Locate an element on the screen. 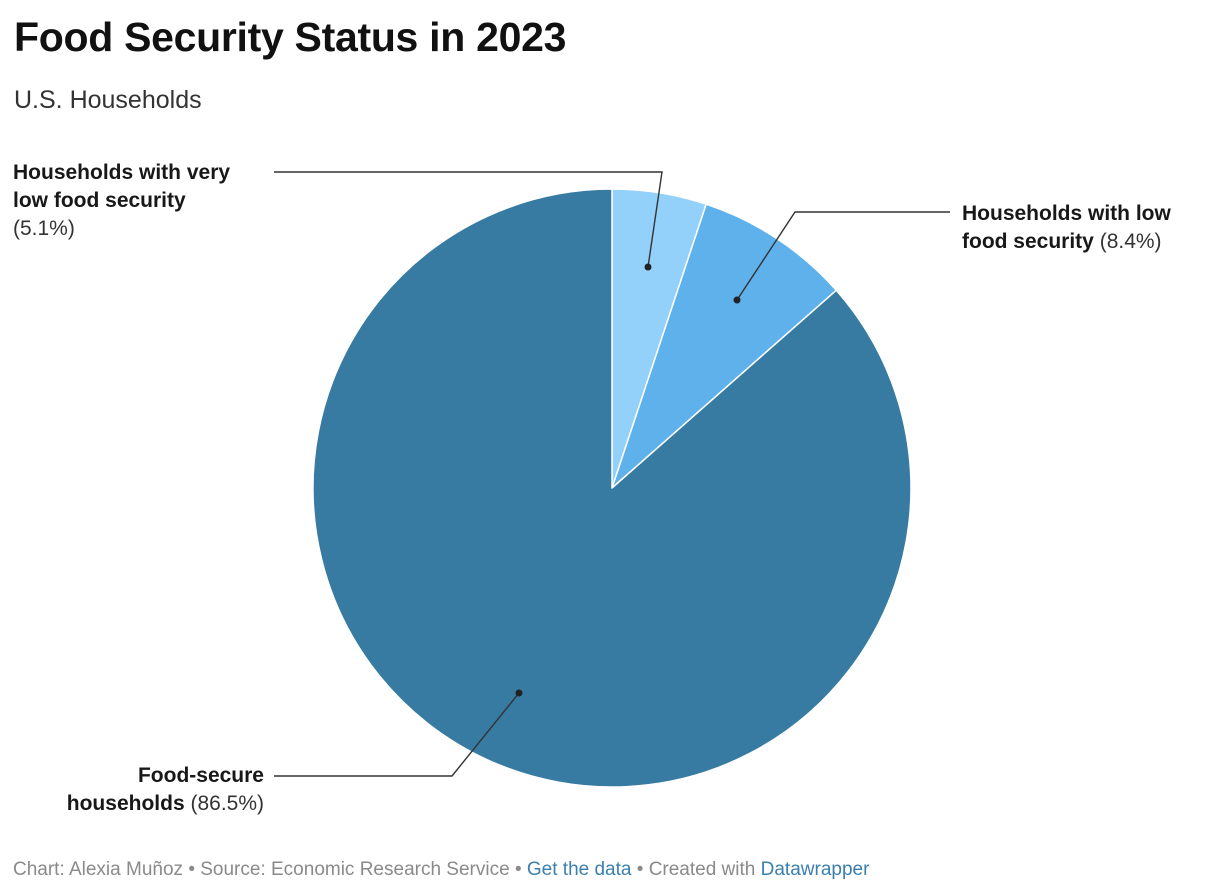 Image resolution: width=1217 pixels, height=886 pixels. label-very-low-name-line2: low food security is located at coordinates (99, 200).